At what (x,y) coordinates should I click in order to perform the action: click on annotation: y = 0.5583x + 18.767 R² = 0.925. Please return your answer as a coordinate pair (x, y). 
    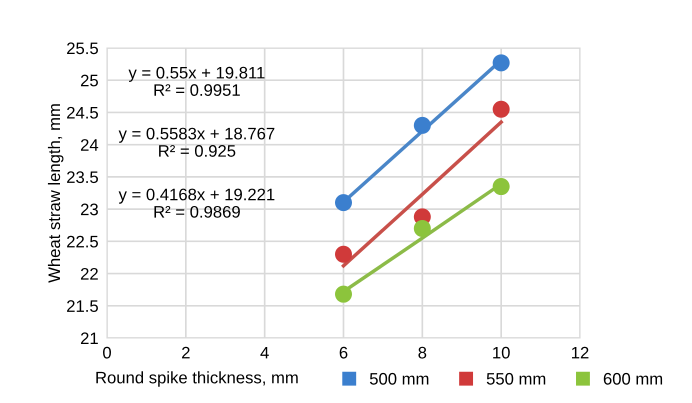
    Looking at the image, I should click on (196, 142).